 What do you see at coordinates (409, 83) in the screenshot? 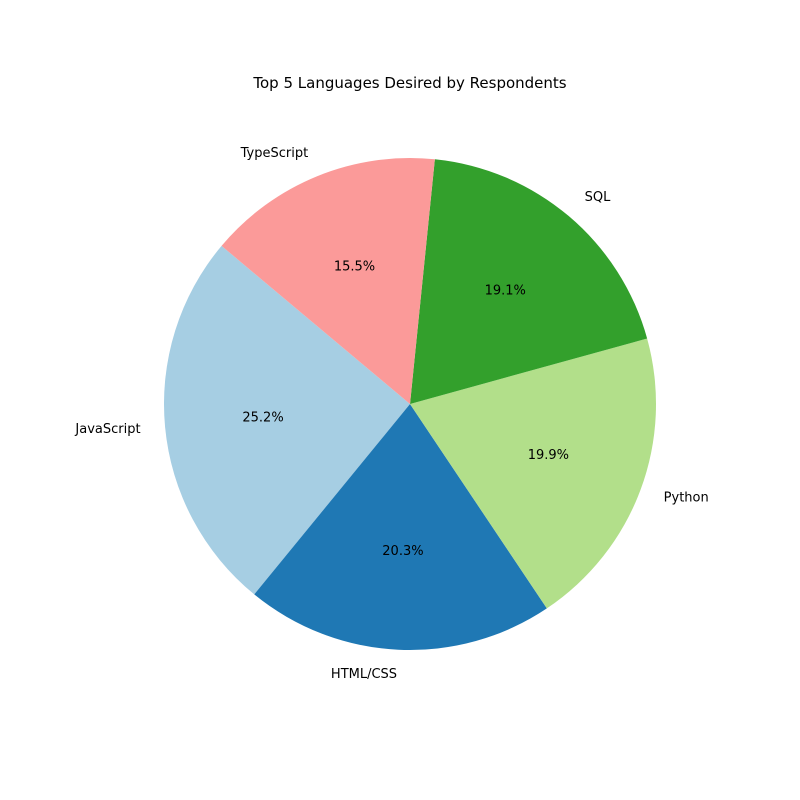
I see `chart-title: Top 5 Languages Desired by Respondents` at bounding box center [409, 83].